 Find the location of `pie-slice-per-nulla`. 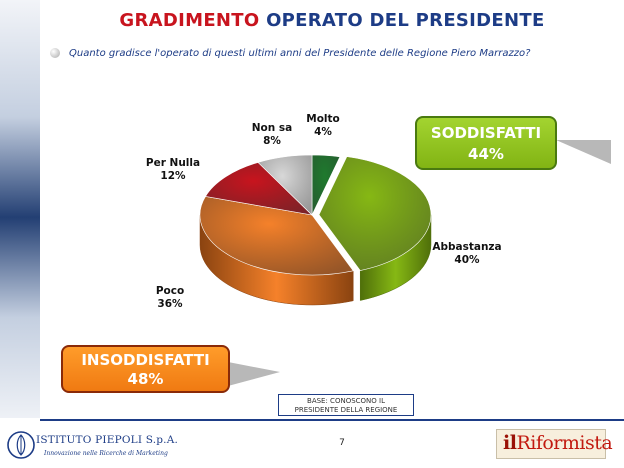

pie-slice-per-nulla is located at coordinates (258, 189).